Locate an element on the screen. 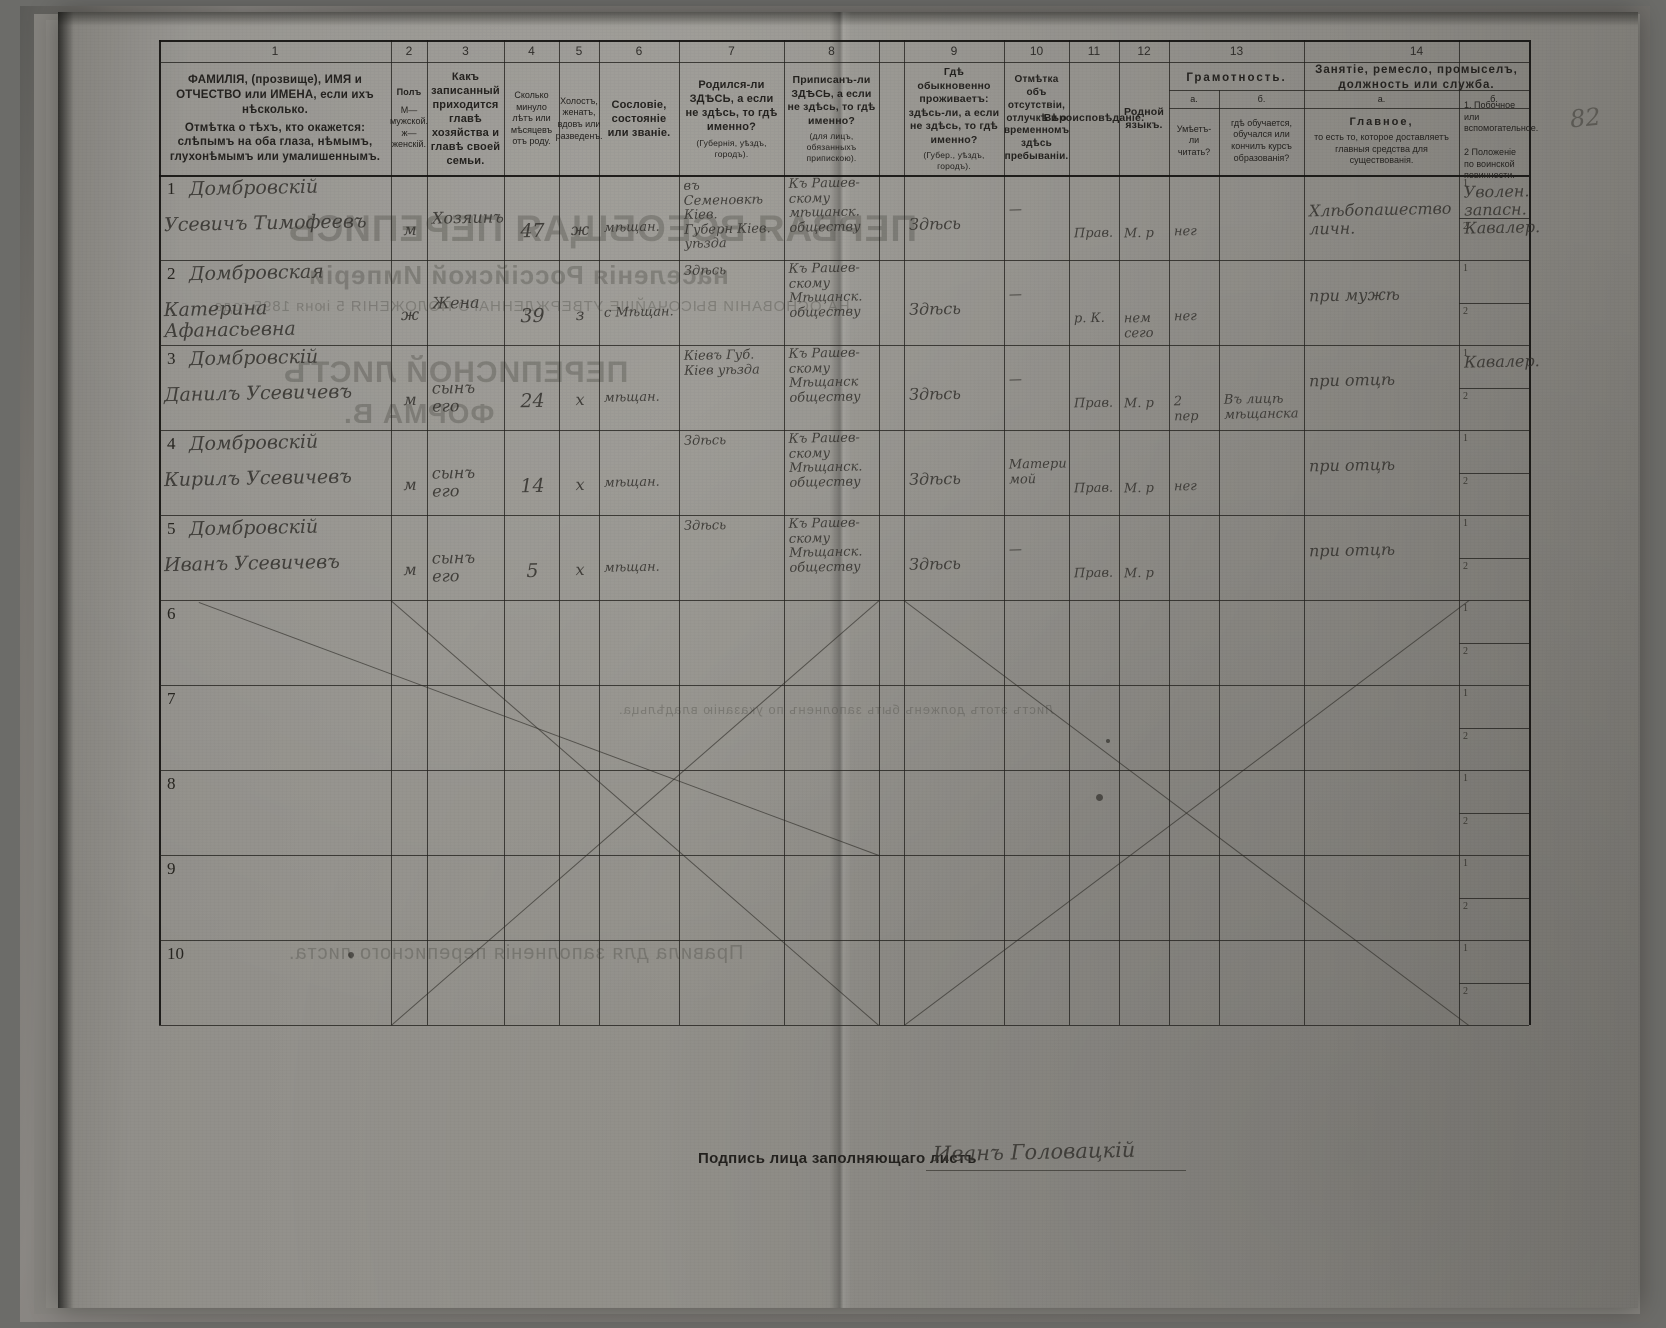 Image resolution: width=1666 pixels, height=1328 pixels. column-number-11: 11 is located at coordinates (1094, 51).